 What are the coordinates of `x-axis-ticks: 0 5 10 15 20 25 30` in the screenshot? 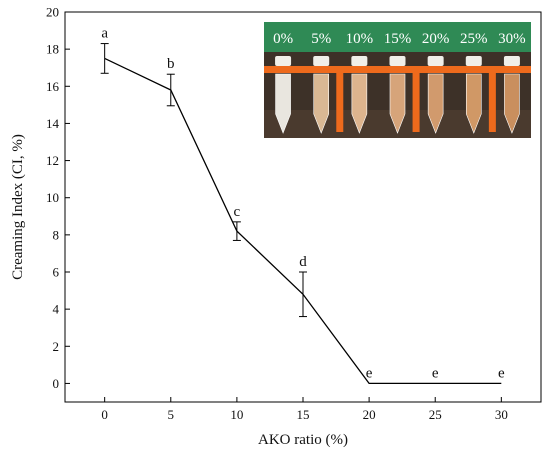 It's located at (304, 409).